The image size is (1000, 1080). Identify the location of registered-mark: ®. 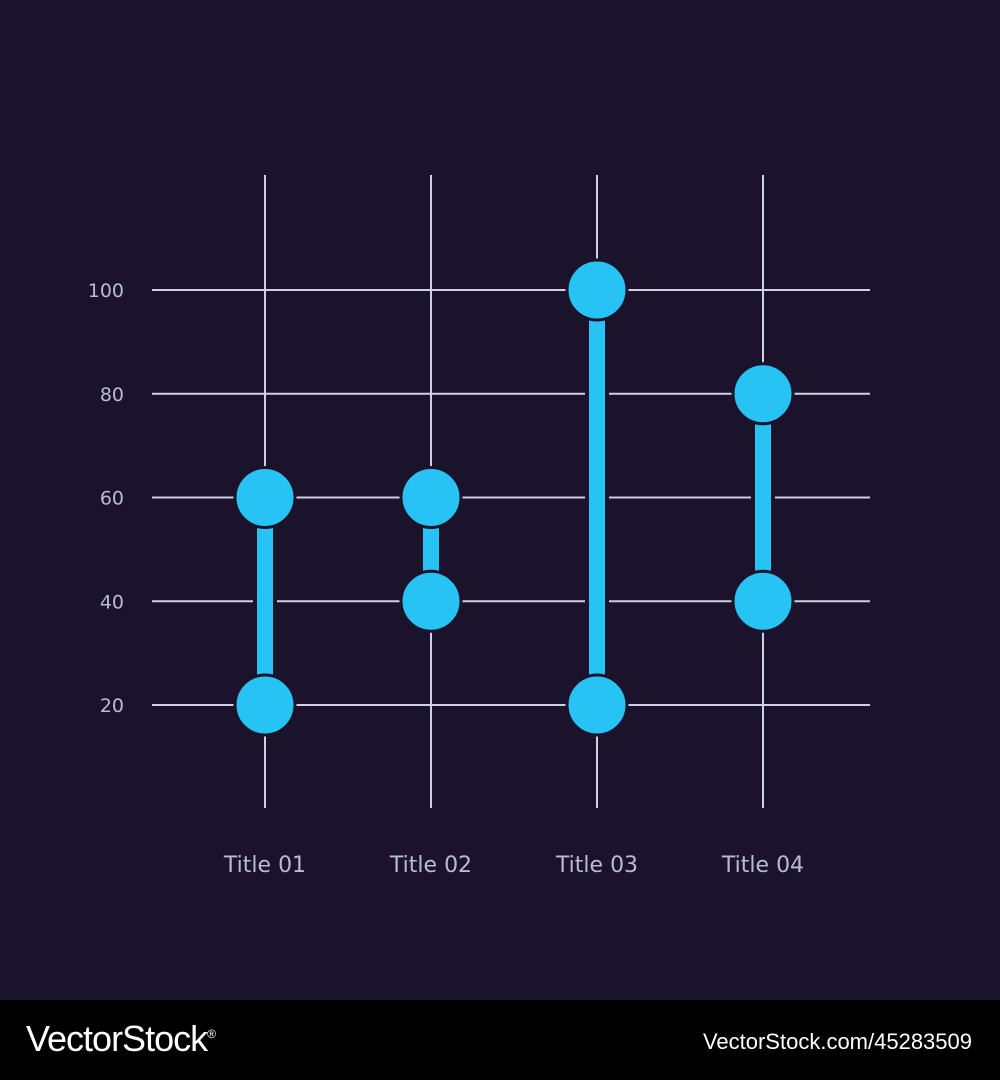
(211, 1034).